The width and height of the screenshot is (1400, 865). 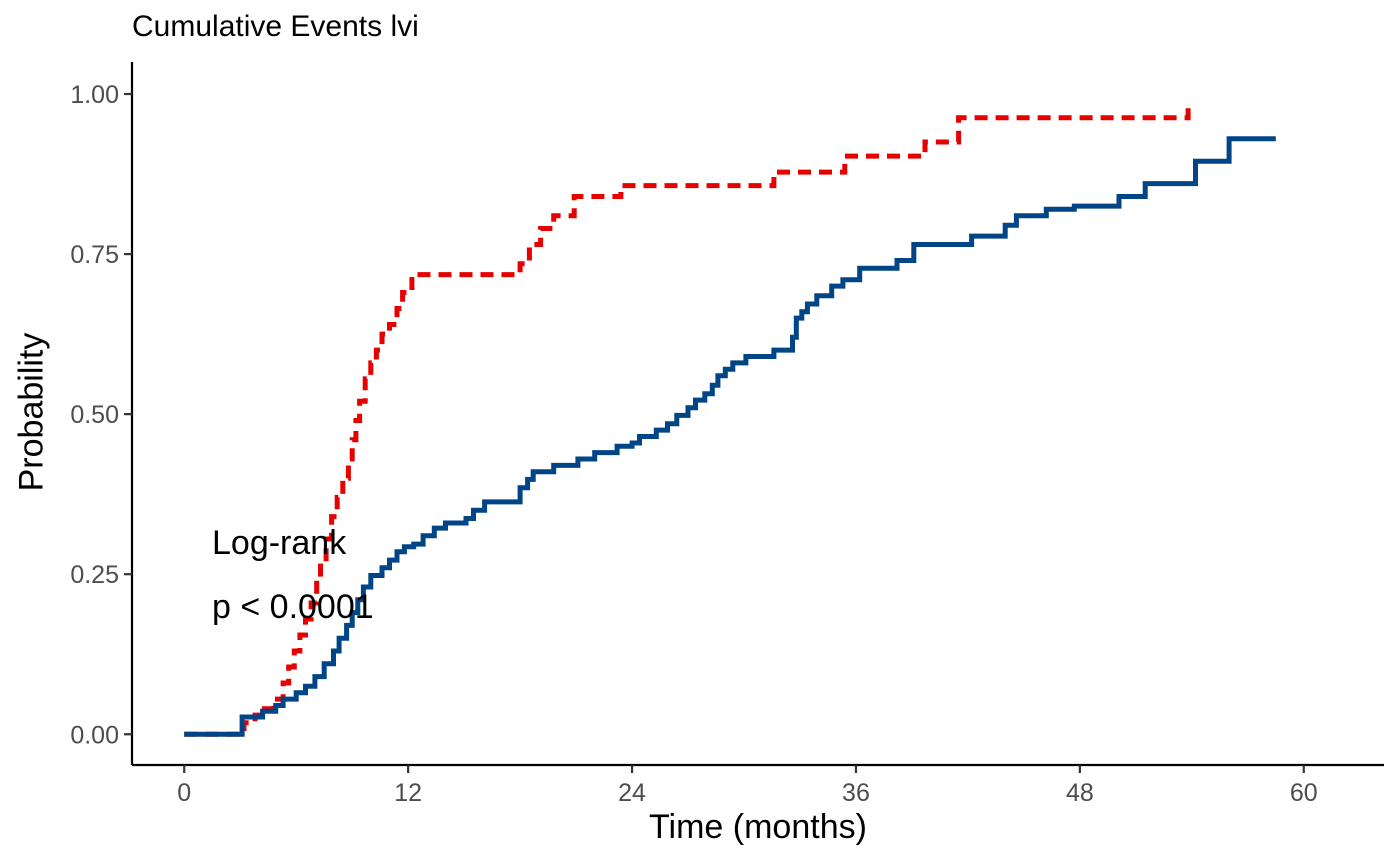 What do you see at coordinates (408, 793) in the screenshot?
I see `x-tick-label: 12` at bounding box center [408, 793].